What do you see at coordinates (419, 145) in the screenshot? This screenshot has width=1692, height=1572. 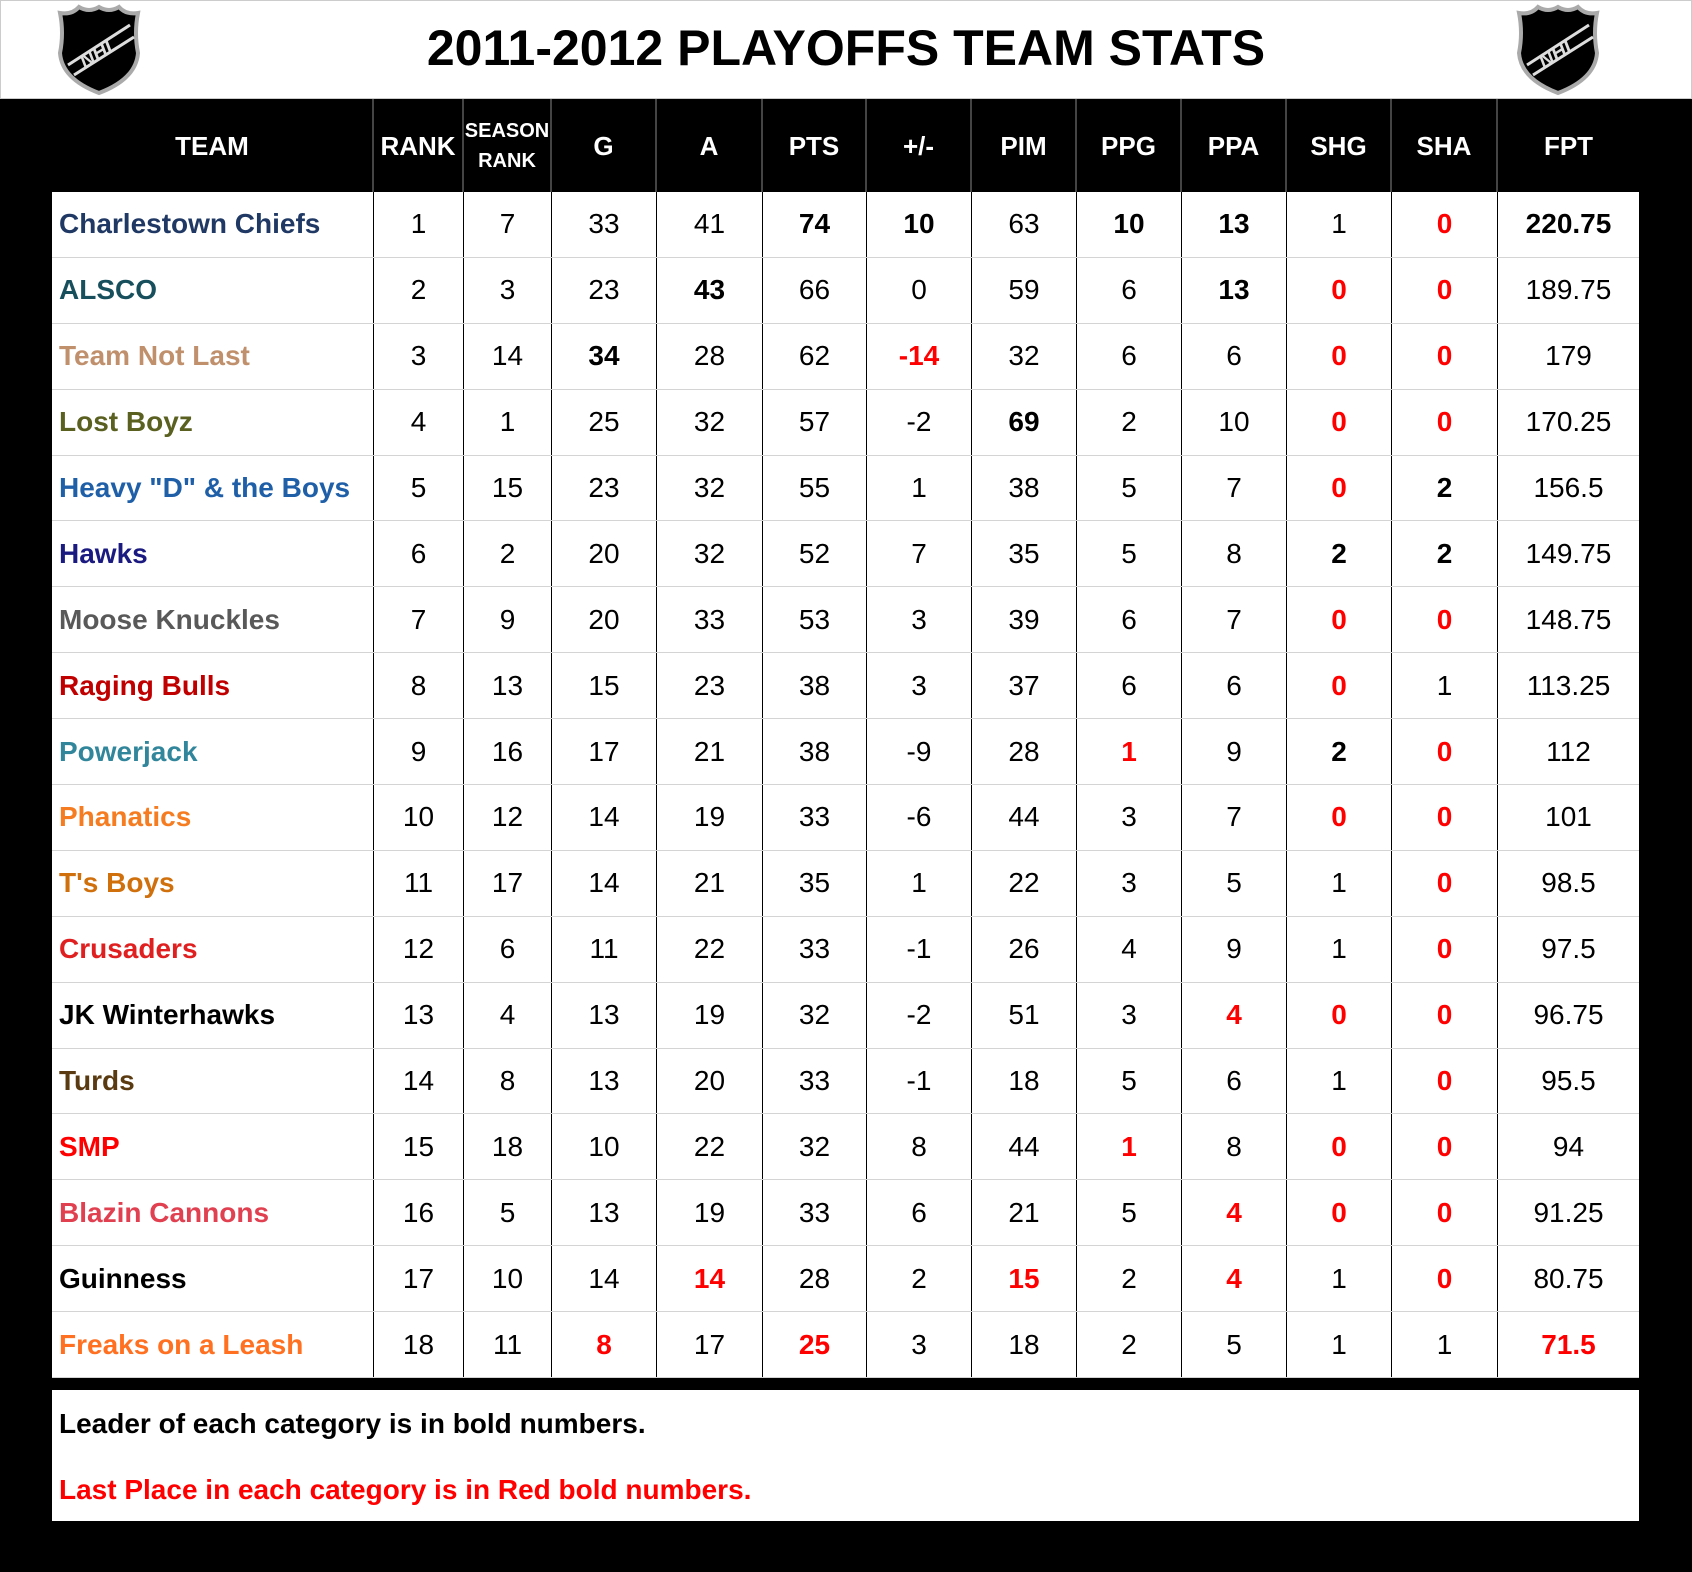 I see `column-header: RANK` at bounding box center [419, 145].